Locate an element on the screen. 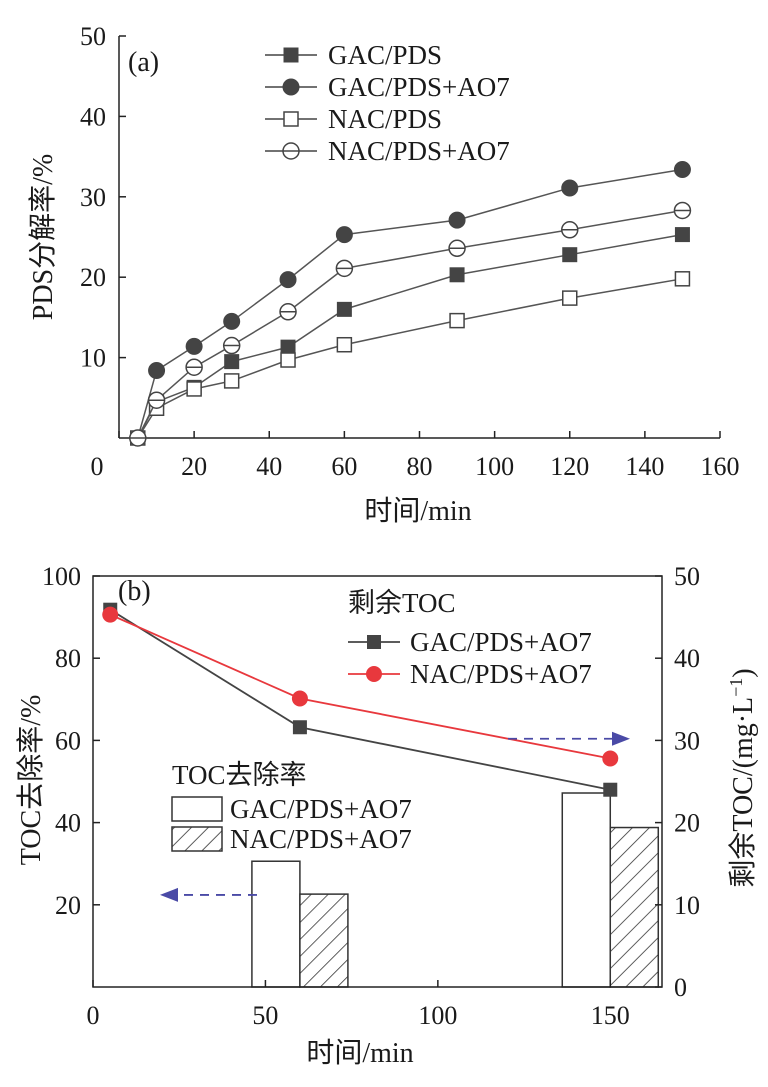 Image resolution: width=768 pixels, height=1087 pixels. panel-b-x-axis-title: 时间/min is located at coordinates (359, 1053).